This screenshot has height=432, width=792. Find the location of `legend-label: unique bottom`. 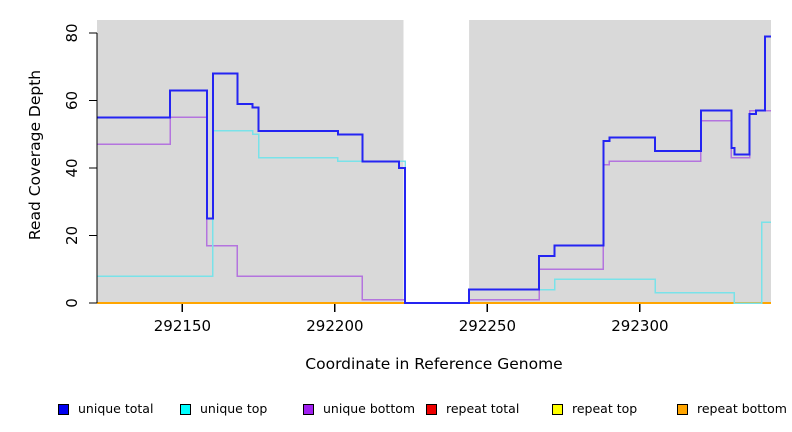

legend-label: unique bottom is located at coordinates (369, 408).